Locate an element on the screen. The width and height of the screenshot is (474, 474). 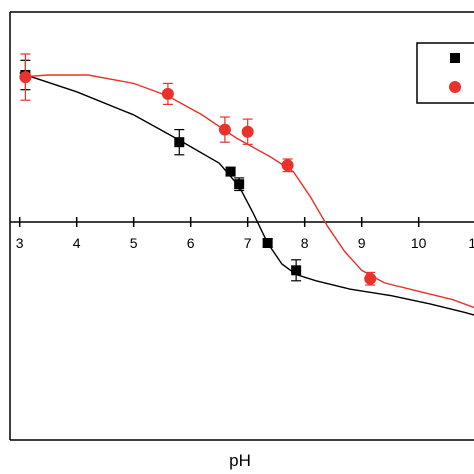
x-tick-label: 9 is located at coordinates (362, 243).